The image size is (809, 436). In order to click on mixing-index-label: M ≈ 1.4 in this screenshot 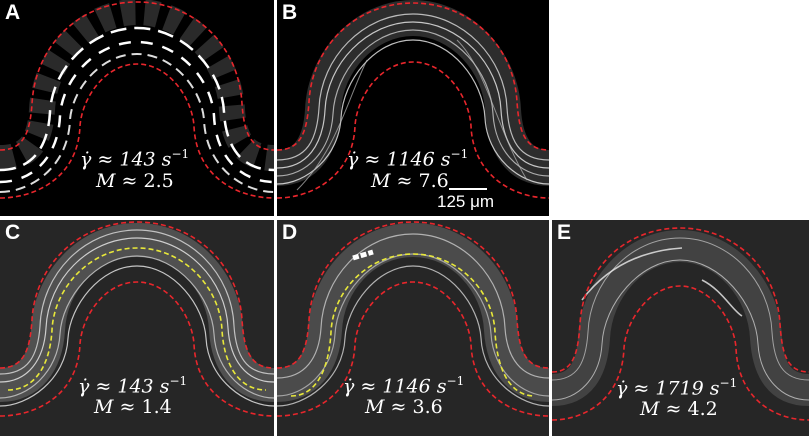, I will do `click(133, 407)`.